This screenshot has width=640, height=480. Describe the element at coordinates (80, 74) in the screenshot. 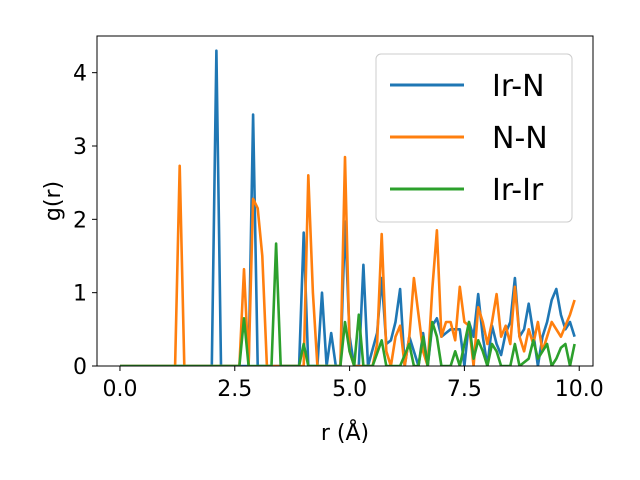

I see `y-tick-label: 4` at that location.